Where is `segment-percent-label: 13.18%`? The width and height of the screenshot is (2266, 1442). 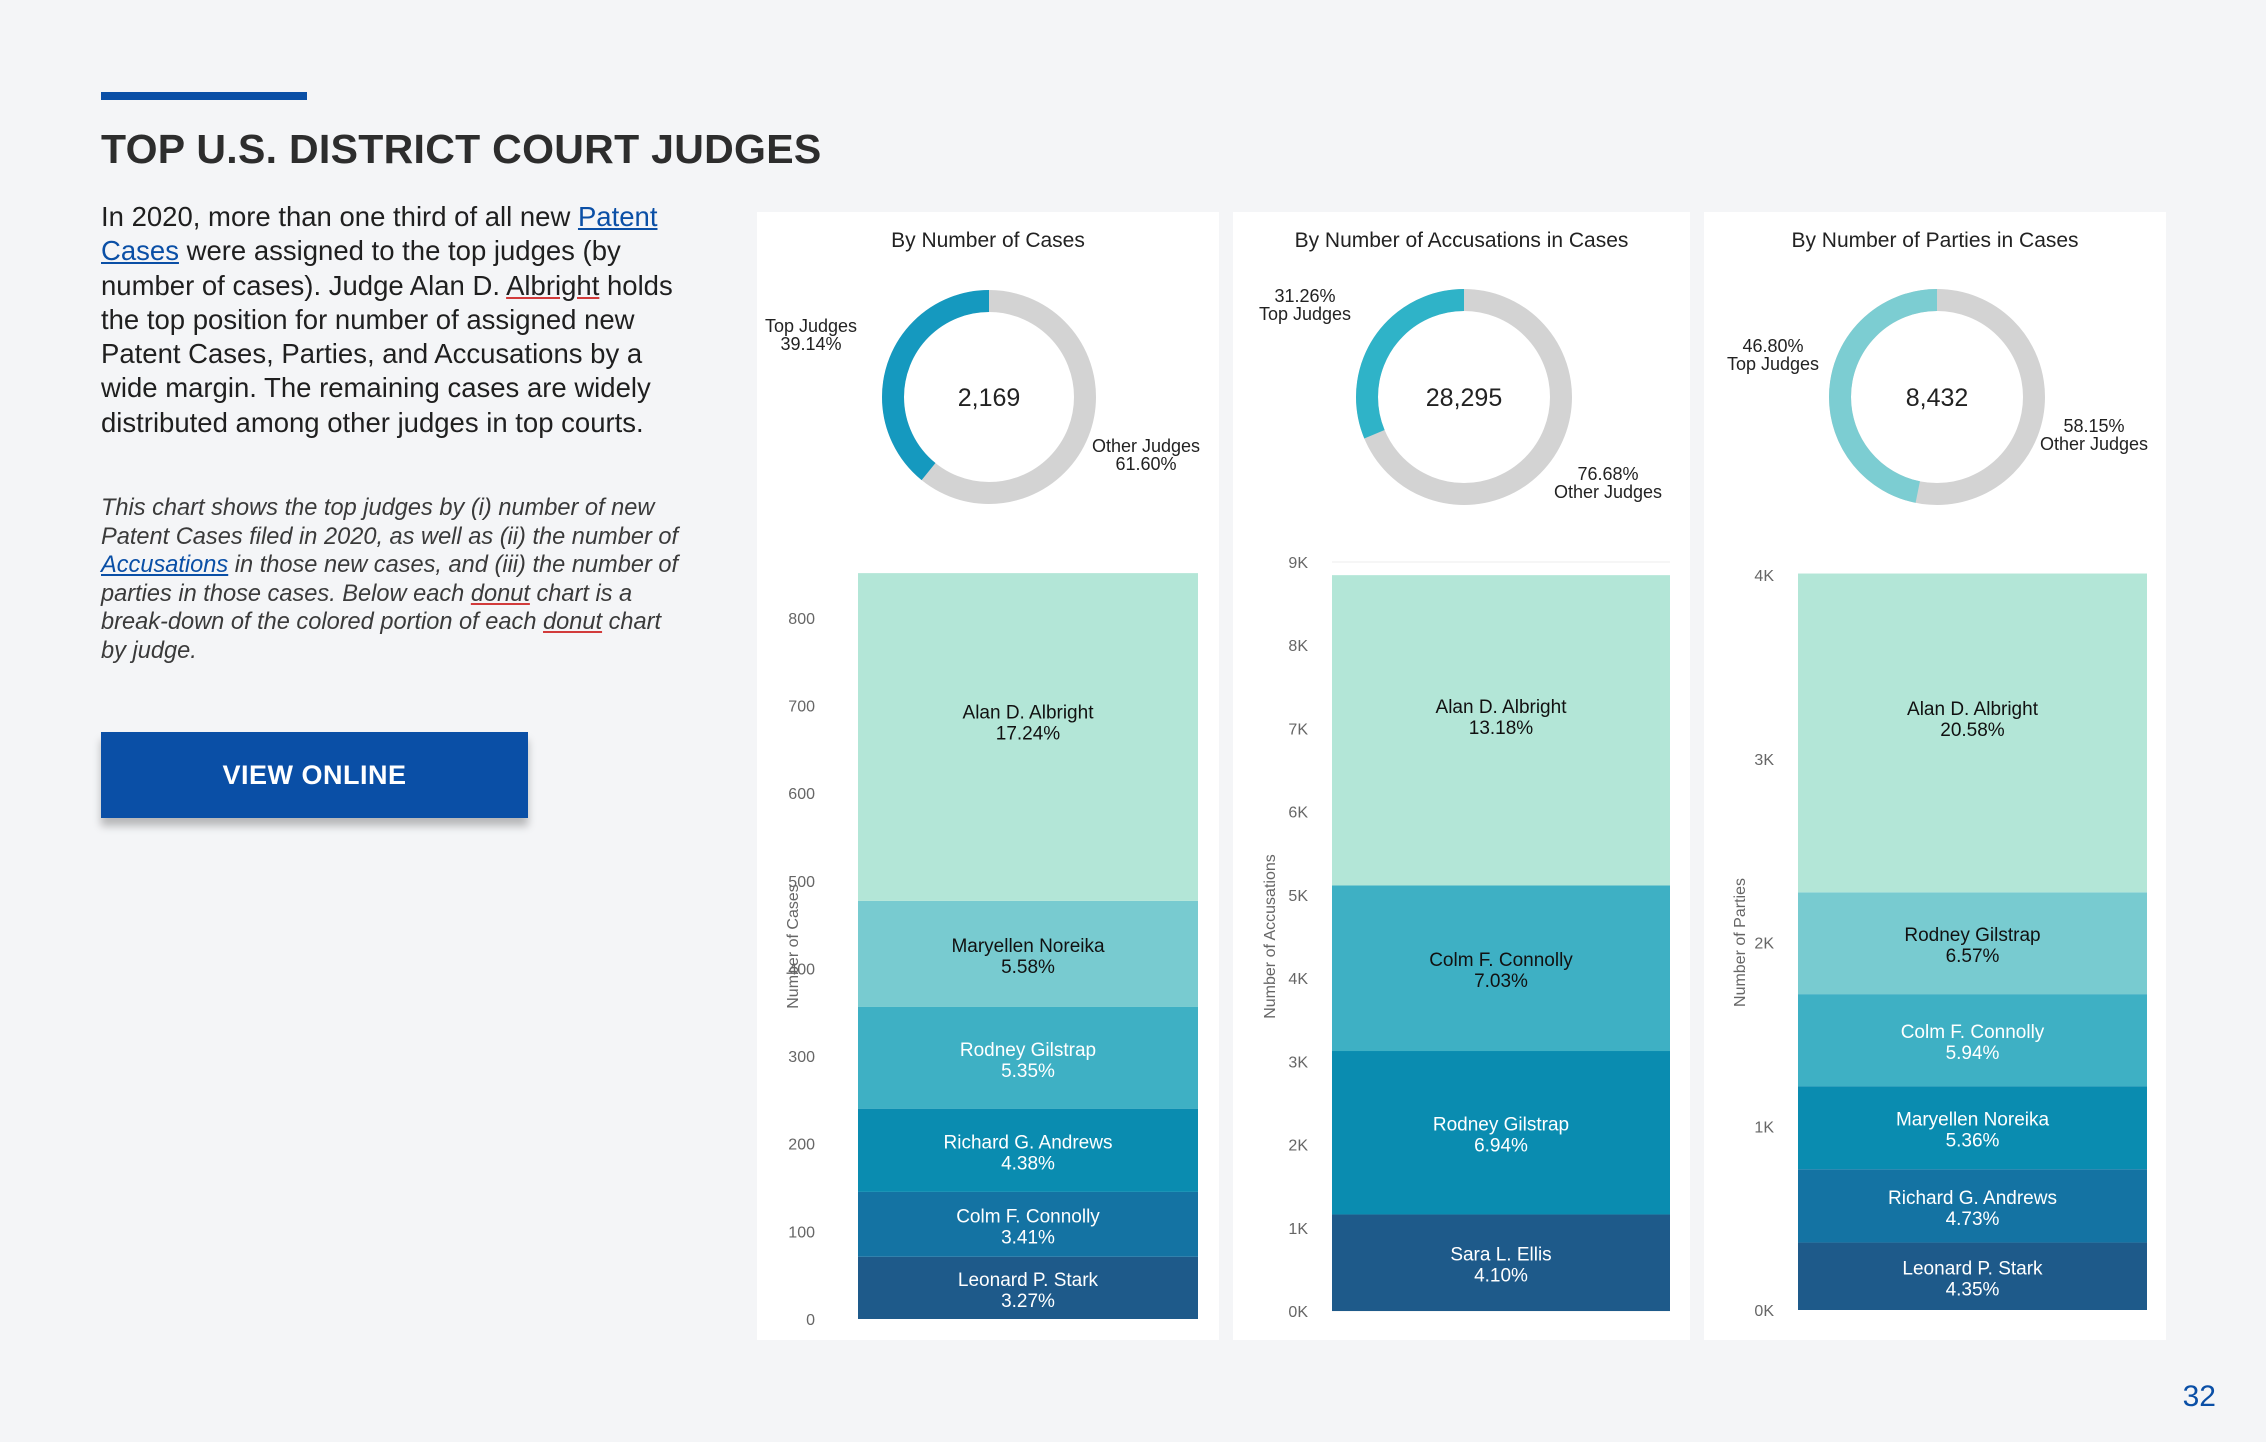 segment-percent-label: 13.18% is located at coordinates (1501, 728).